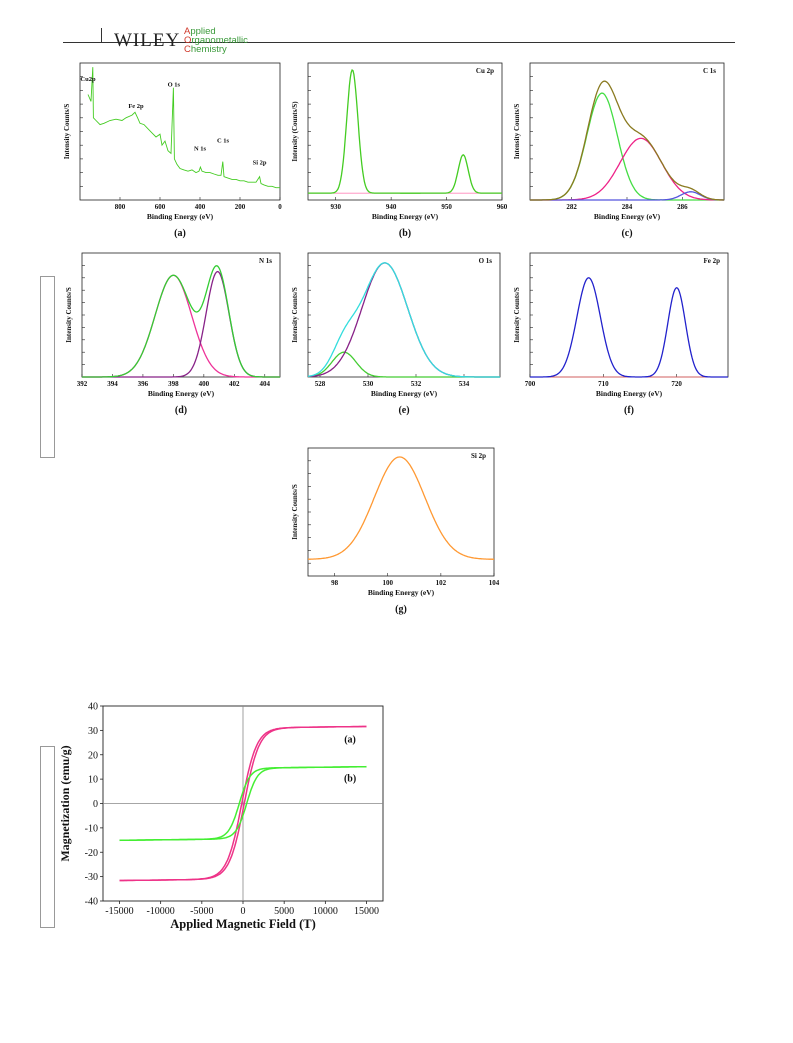  Describe the element at coordinates (320, 384) in the screenshot. I see `x-tick-label: 528` at that location.